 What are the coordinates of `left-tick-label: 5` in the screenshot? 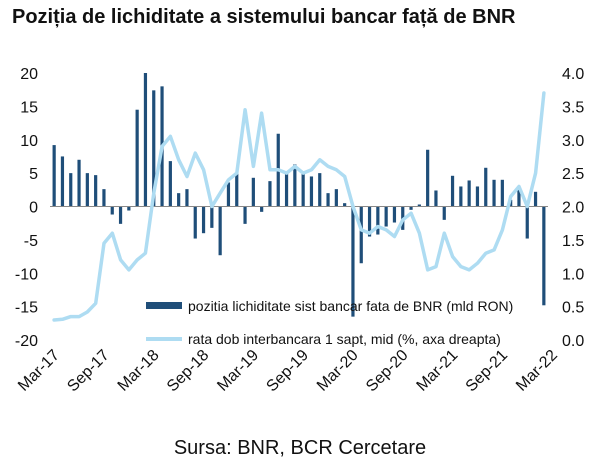 It's located at (33, 174).